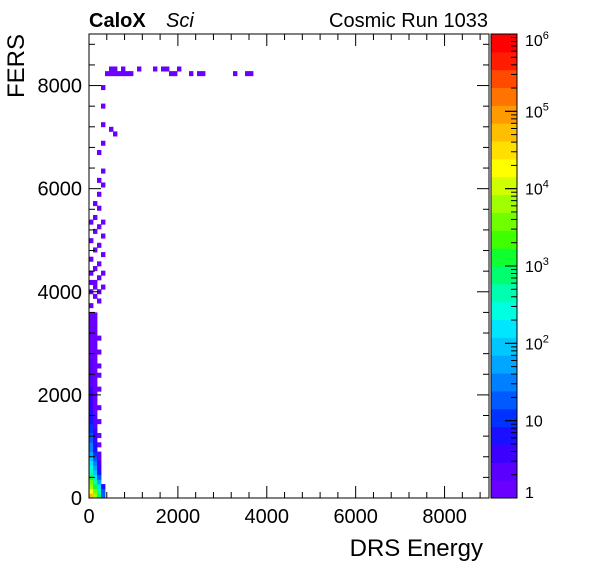  What do you see at coordinates (178, 517) in the screenshot?
I see `x-tick-label: 2000` at bounding box center [178, 517].